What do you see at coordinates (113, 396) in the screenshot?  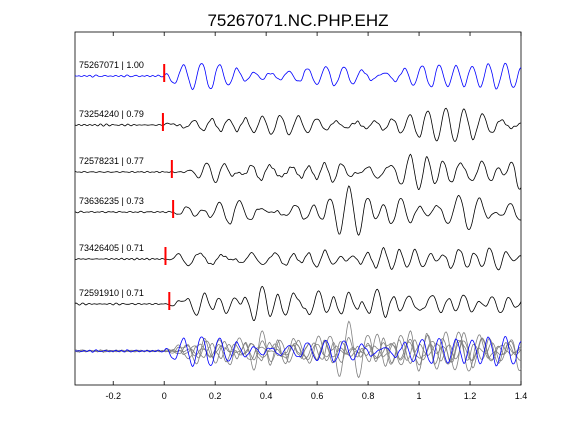 I see `x-tick-label-1: -0.2` at bounding box center [113, 396].